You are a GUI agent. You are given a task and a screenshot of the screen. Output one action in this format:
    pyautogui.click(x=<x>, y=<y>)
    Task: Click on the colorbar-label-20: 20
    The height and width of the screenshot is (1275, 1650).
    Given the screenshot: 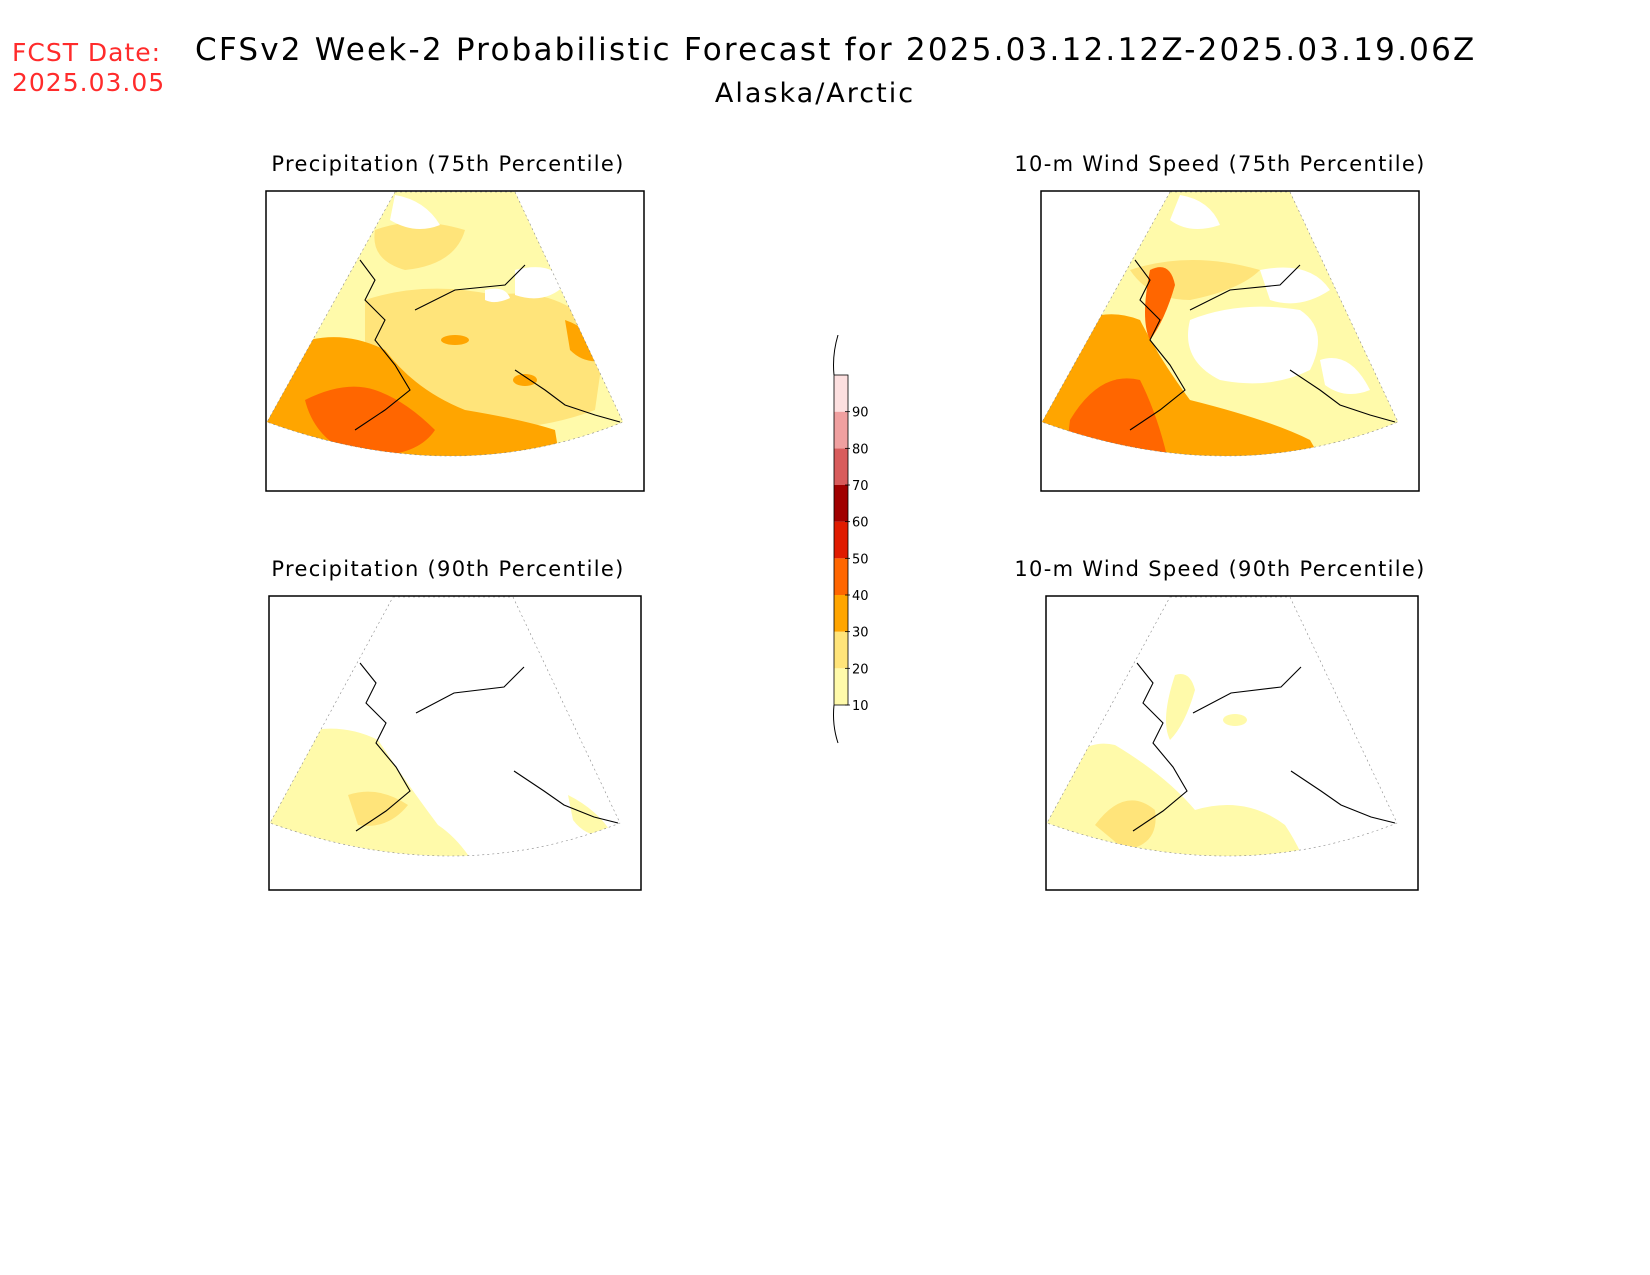 What is the action you would take?
    pyautogui.click(x=860, y=669)
    